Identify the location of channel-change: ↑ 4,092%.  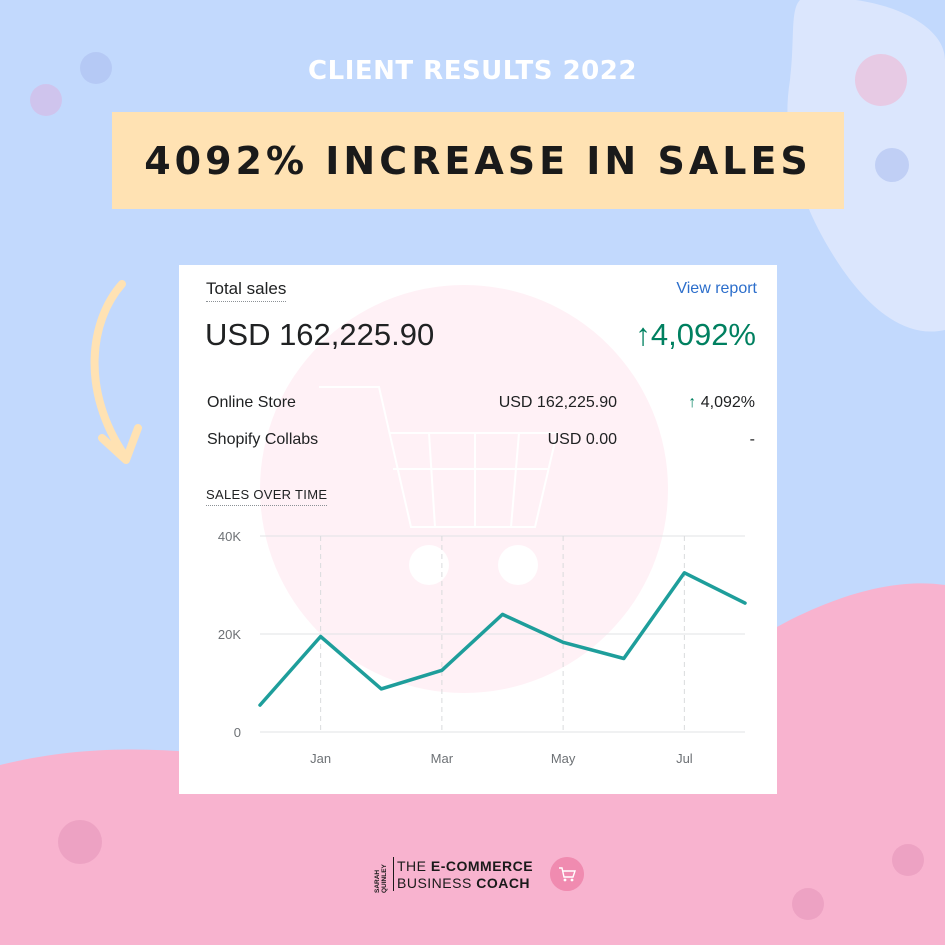
(721, 403).